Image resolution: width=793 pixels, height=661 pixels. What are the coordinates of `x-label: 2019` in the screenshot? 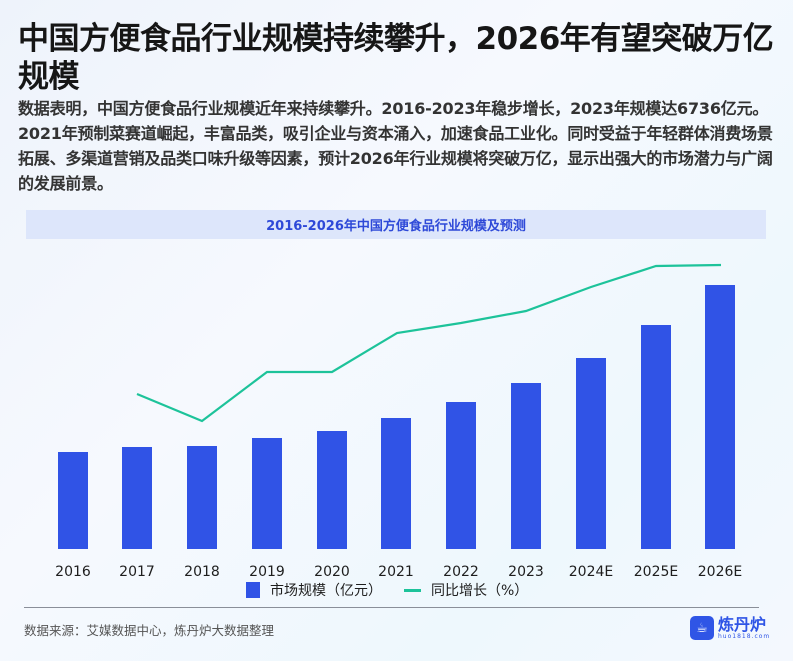 It's located at (267, 572).